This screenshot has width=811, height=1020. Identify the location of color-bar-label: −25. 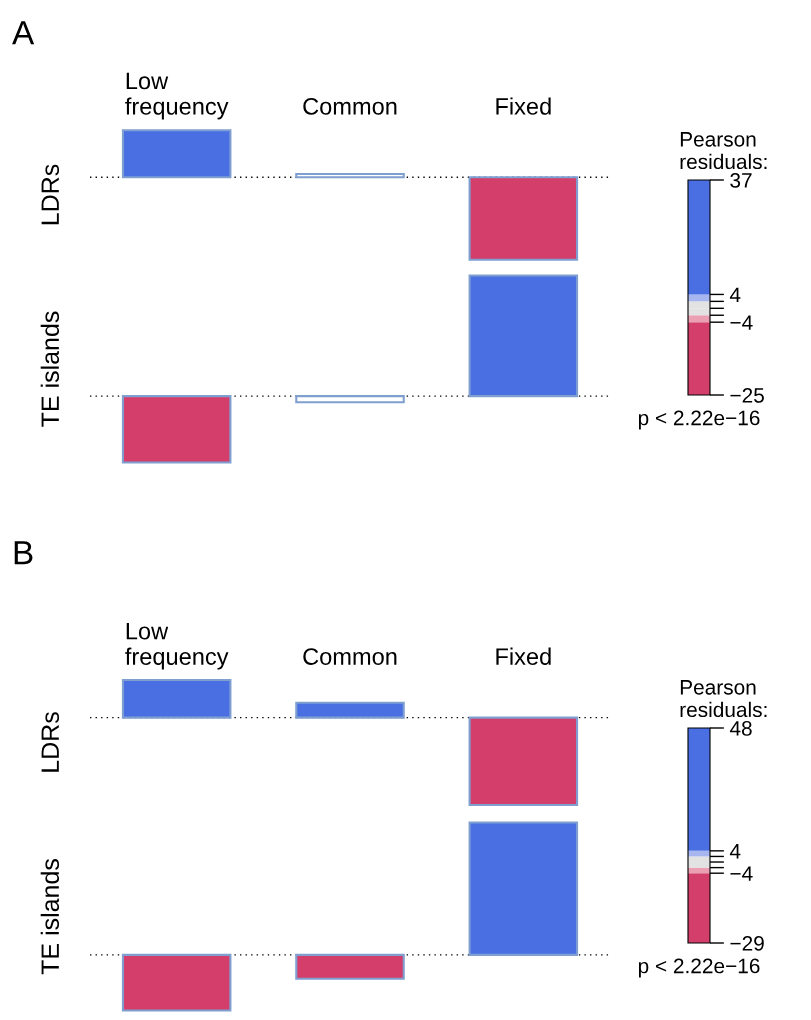
(747, 395).